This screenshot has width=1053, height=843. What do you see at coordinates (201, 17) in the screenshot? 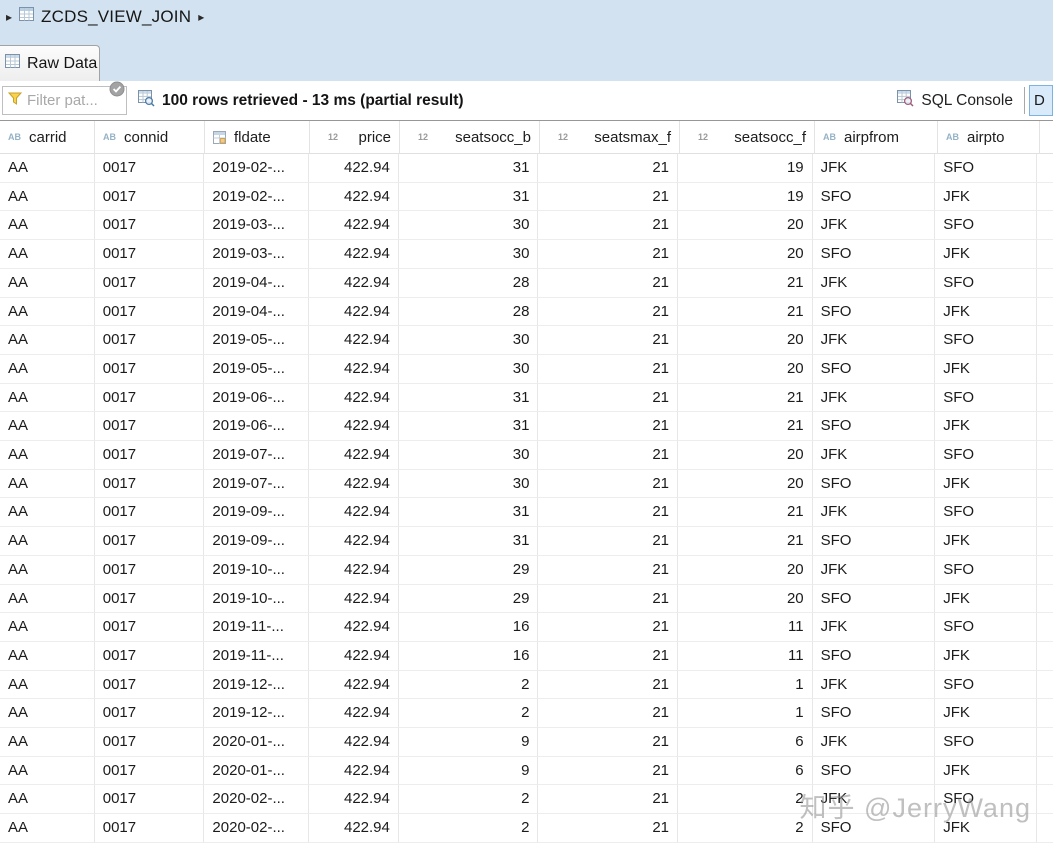
I see `breadcrumb-caret-icon: ▸` at bounding box center [201, 17].